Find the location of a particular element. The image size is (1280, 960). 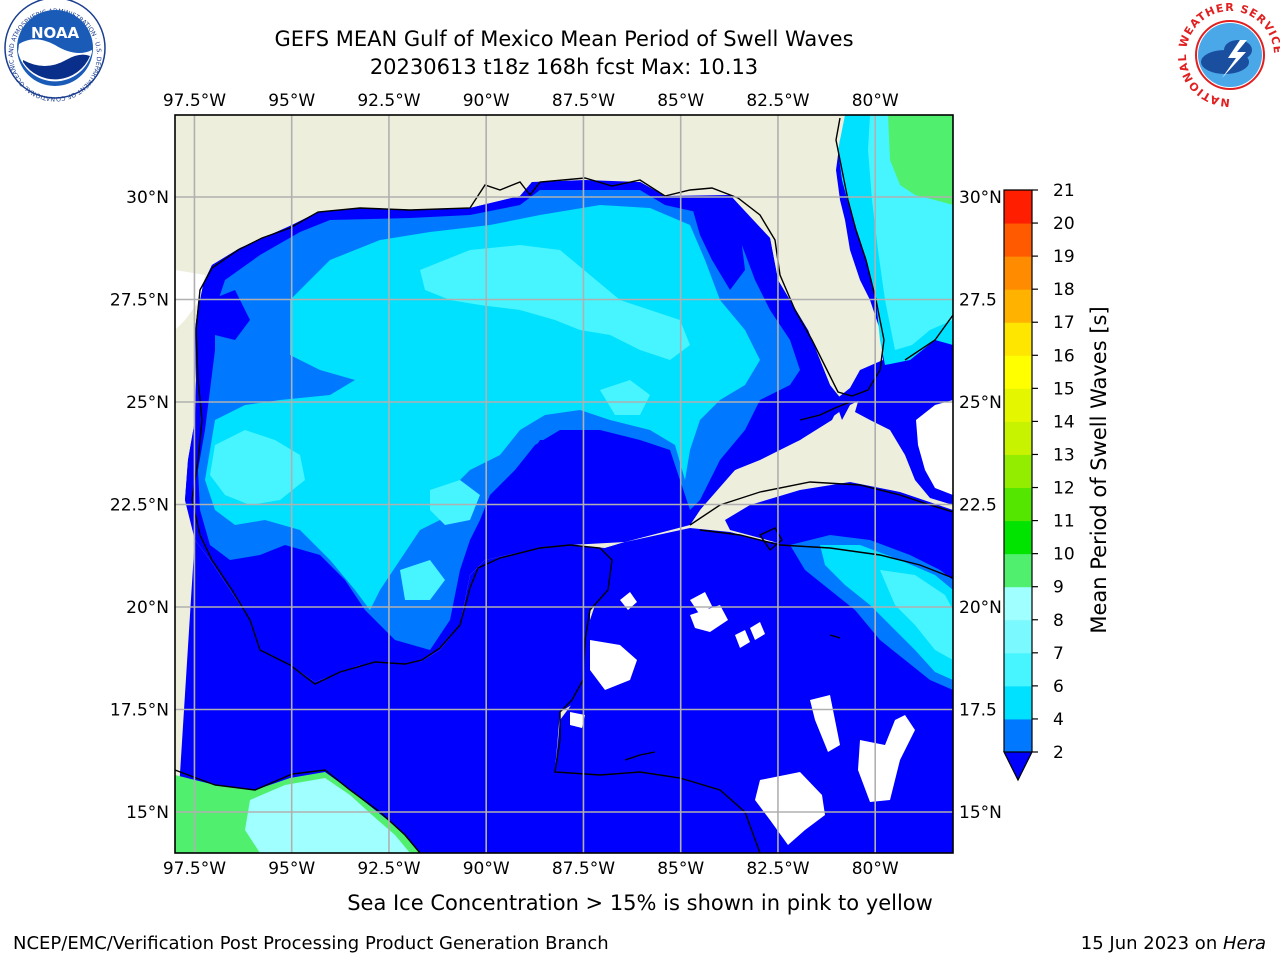

lon-tick-top: 95°W is located at coordinates (291, 101).